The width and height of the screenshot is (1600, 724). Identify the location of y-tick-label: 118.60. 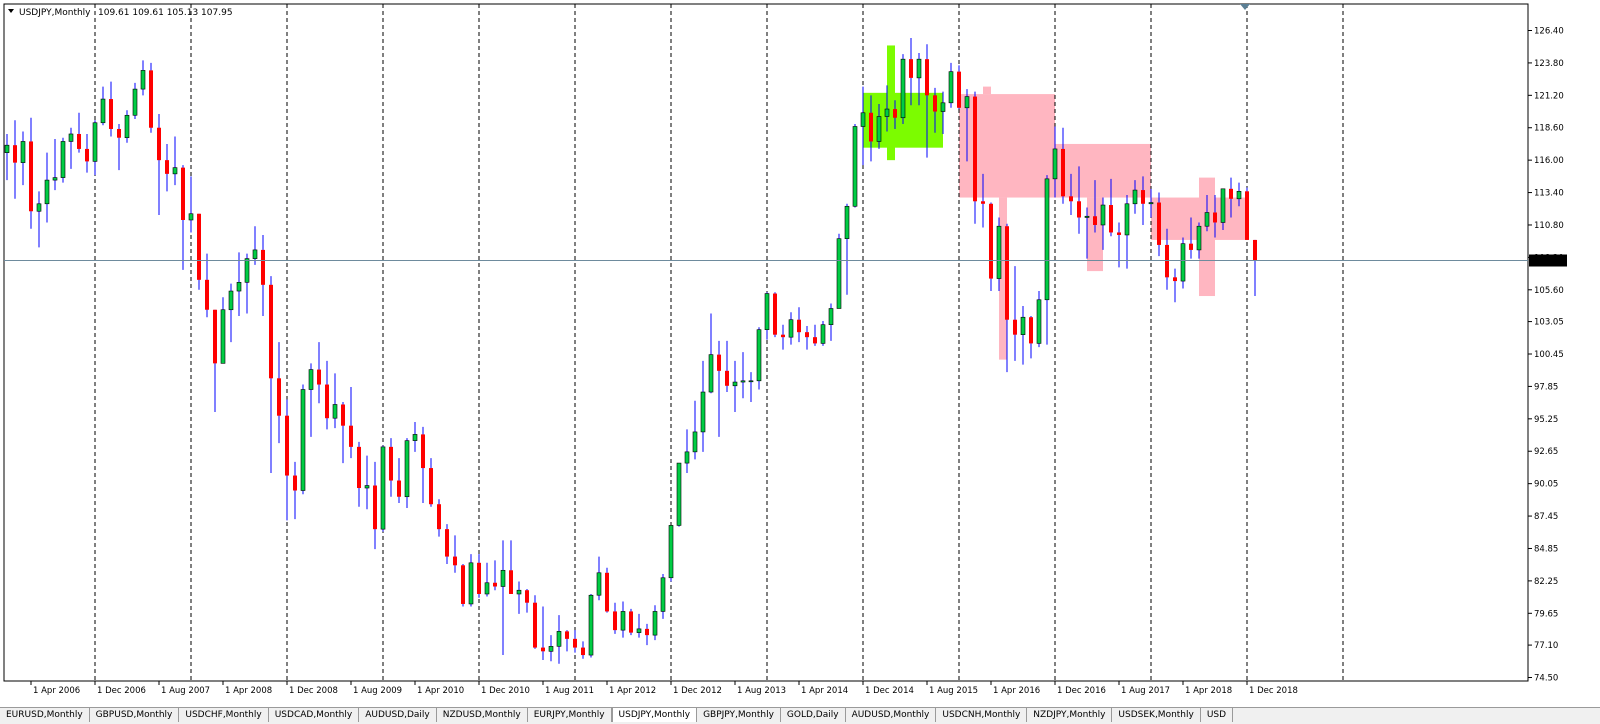
(1549, 129).